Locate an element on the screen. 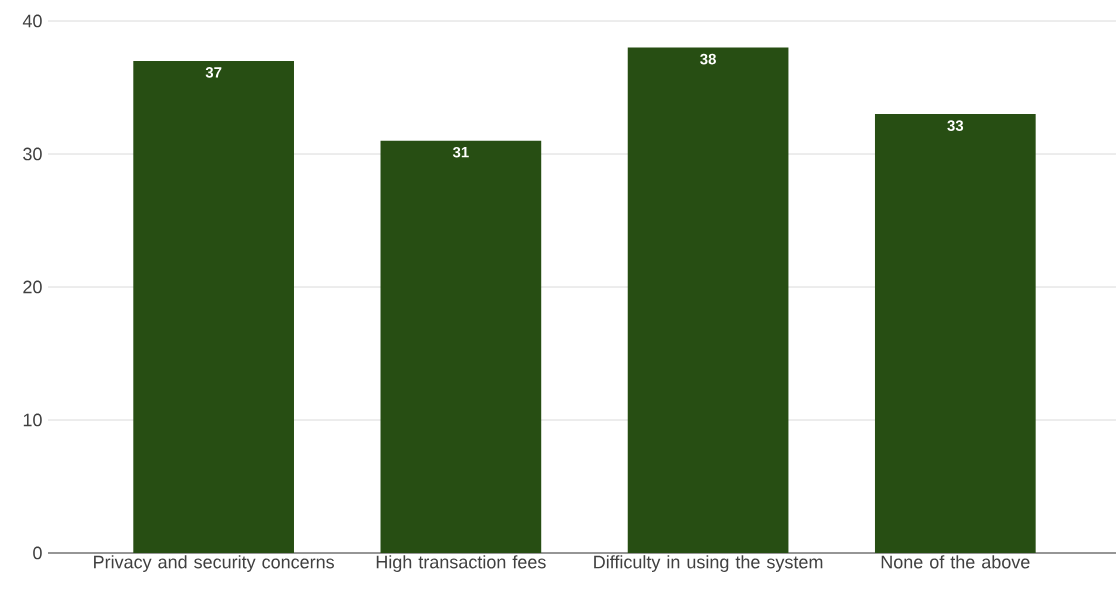 Image resolution: width=1116 pixels, height=611 pixels. y-tick-label: 10 is located at coordinates (32, 420).